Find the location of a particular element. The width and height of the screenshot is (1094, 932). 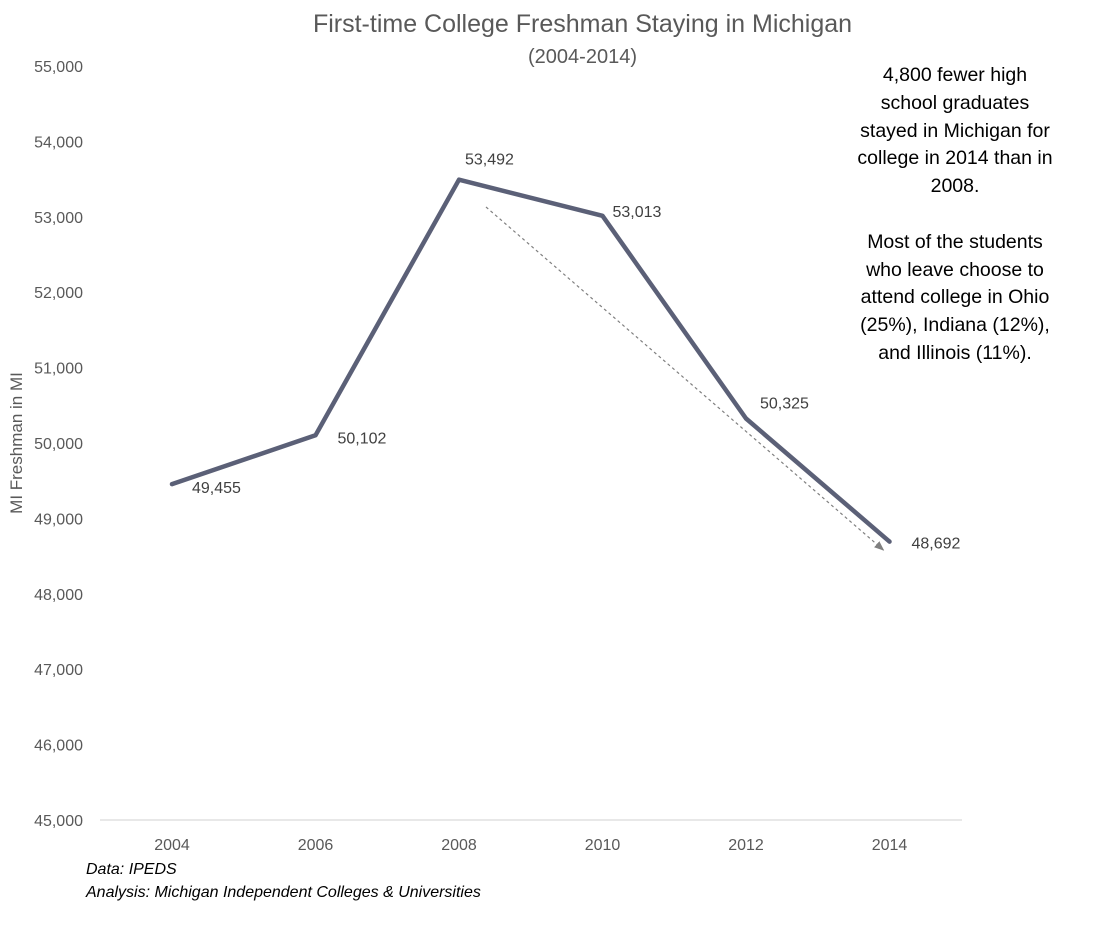

x-tick-label: 2010 is located at coordinates (603, 845).